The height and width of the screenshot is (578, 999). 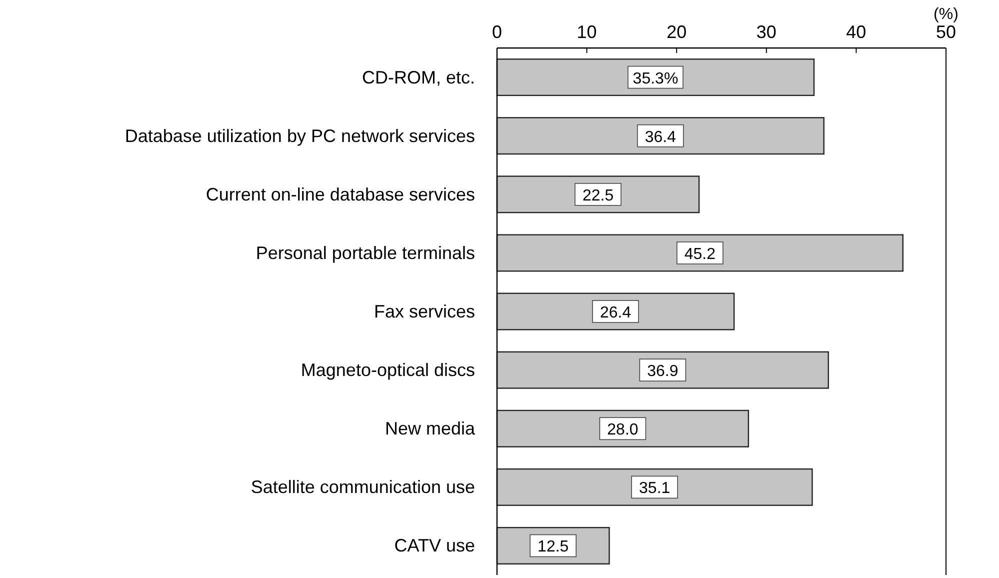 I want to click on x-tick-label: 20, so click(x=676, y=32).